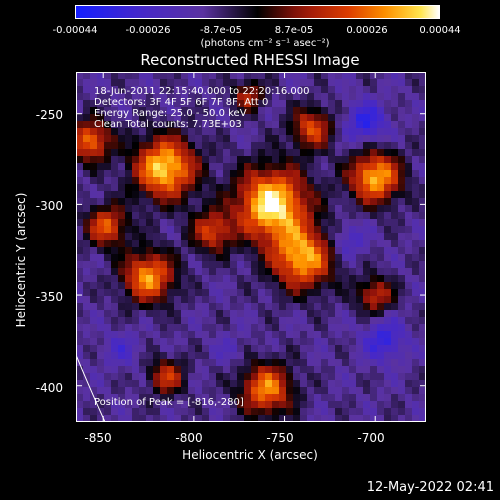  Describe the element at coordinates (189, 438) in the screenshot. I see `x-tick-label: -800` at that location.